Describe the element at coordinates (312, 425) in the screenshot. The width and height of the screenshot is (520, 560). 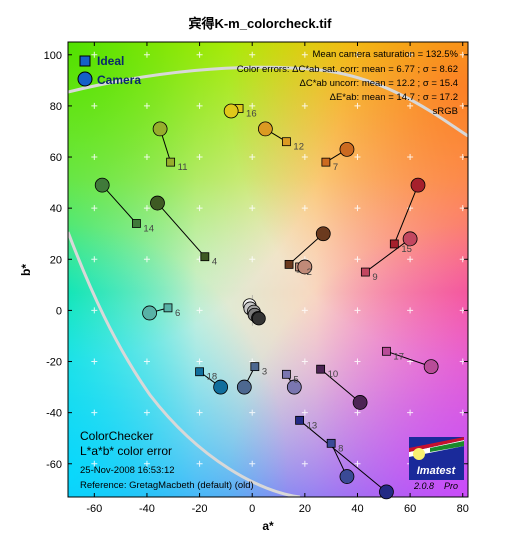
I see `patch-label: 13` at that location.